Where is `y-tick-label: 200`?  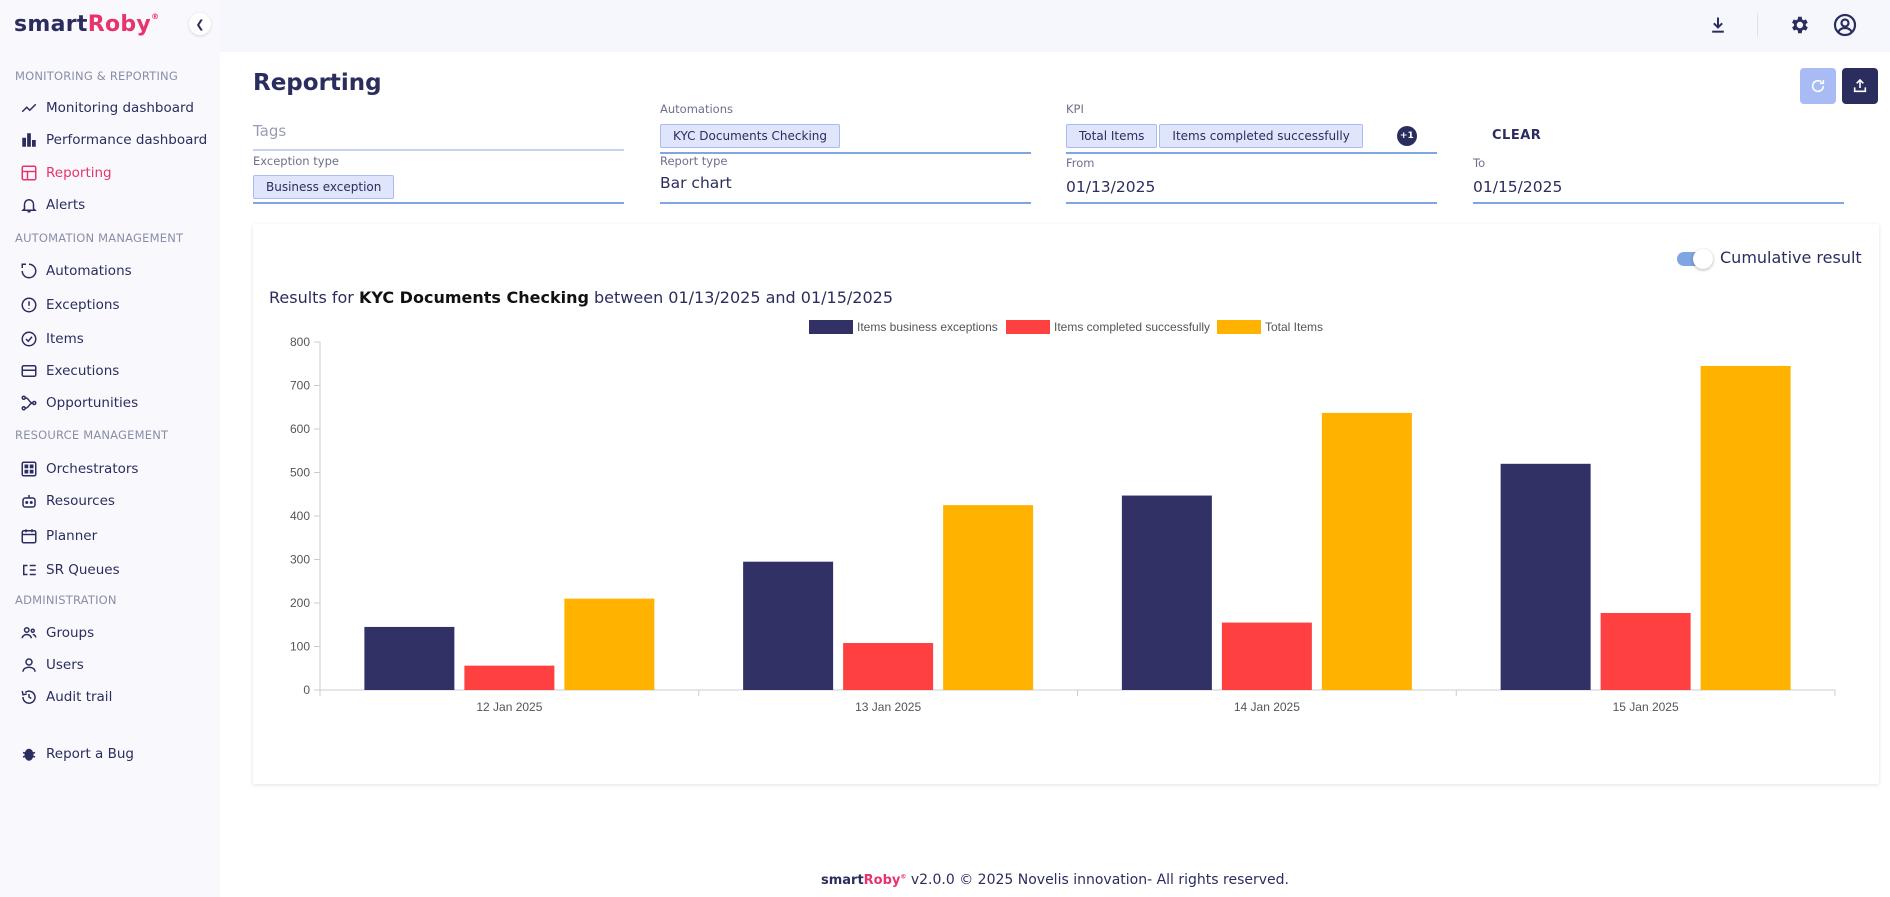
y-tick-label: 200 is located at coordinates (300, 603).